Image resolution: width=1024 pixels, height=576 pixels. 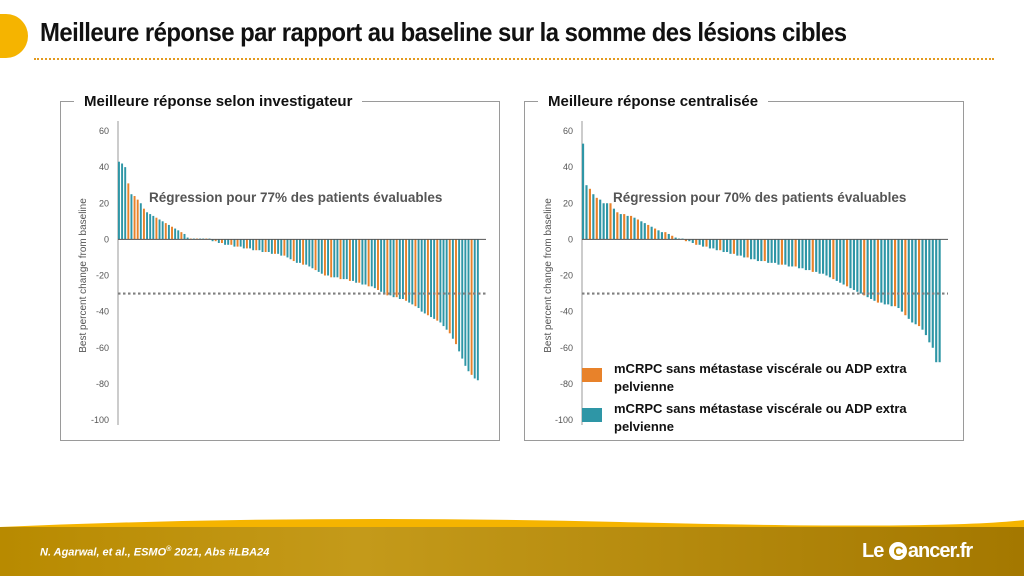 What do you see at coordinates (653, 101) in the screenshot?
I see `chart-title-central: Meilleure réponse centralisée` at bounding box center [653, 101].